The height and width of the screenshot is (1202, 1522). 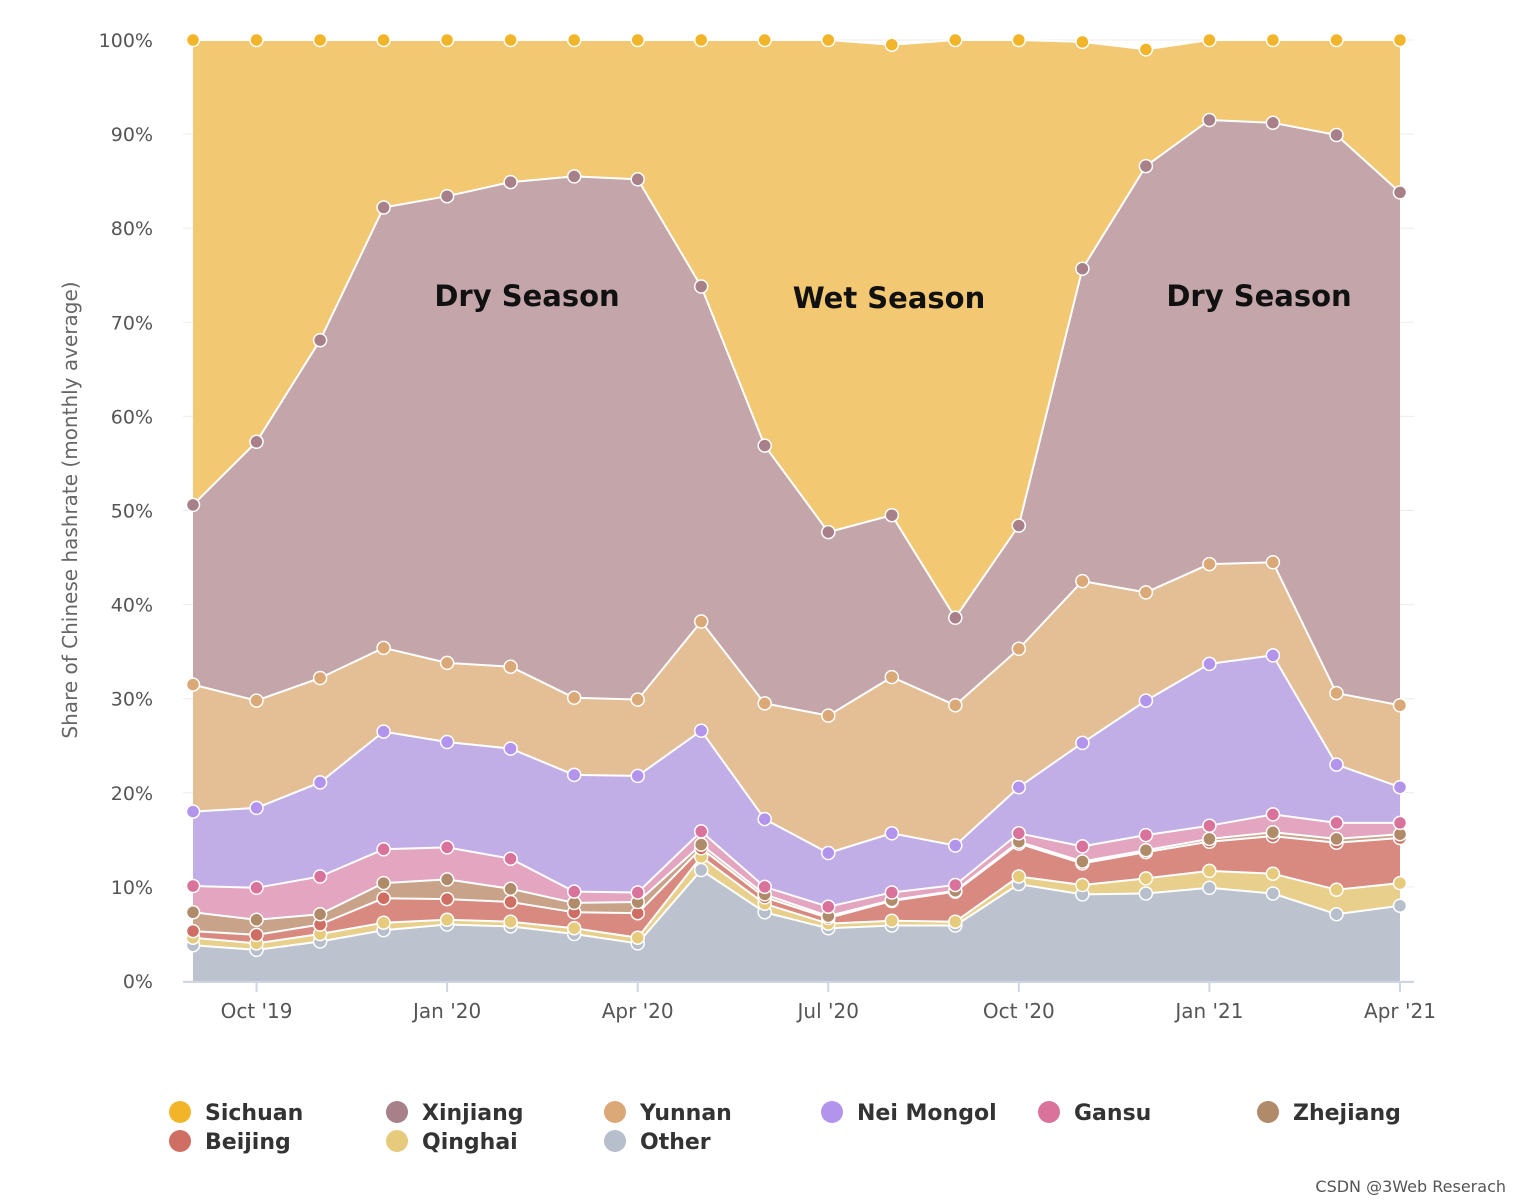 I want to click on legend-item-other: Other, so click(x=657, y=1142).